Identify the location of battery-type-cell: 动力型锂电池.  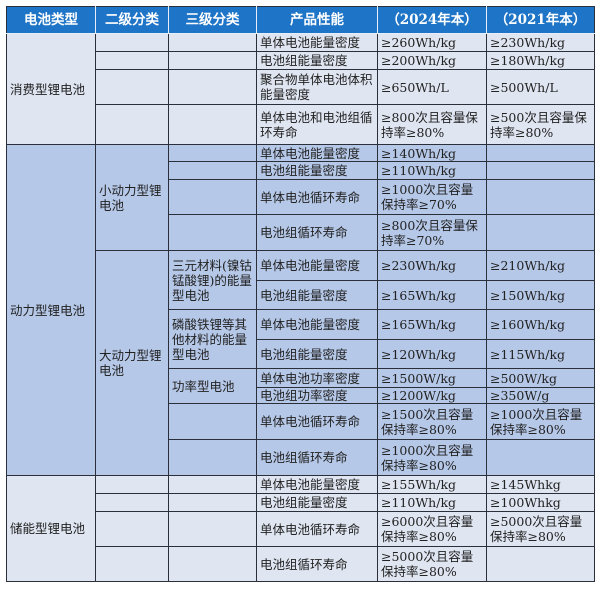
(51, 310).